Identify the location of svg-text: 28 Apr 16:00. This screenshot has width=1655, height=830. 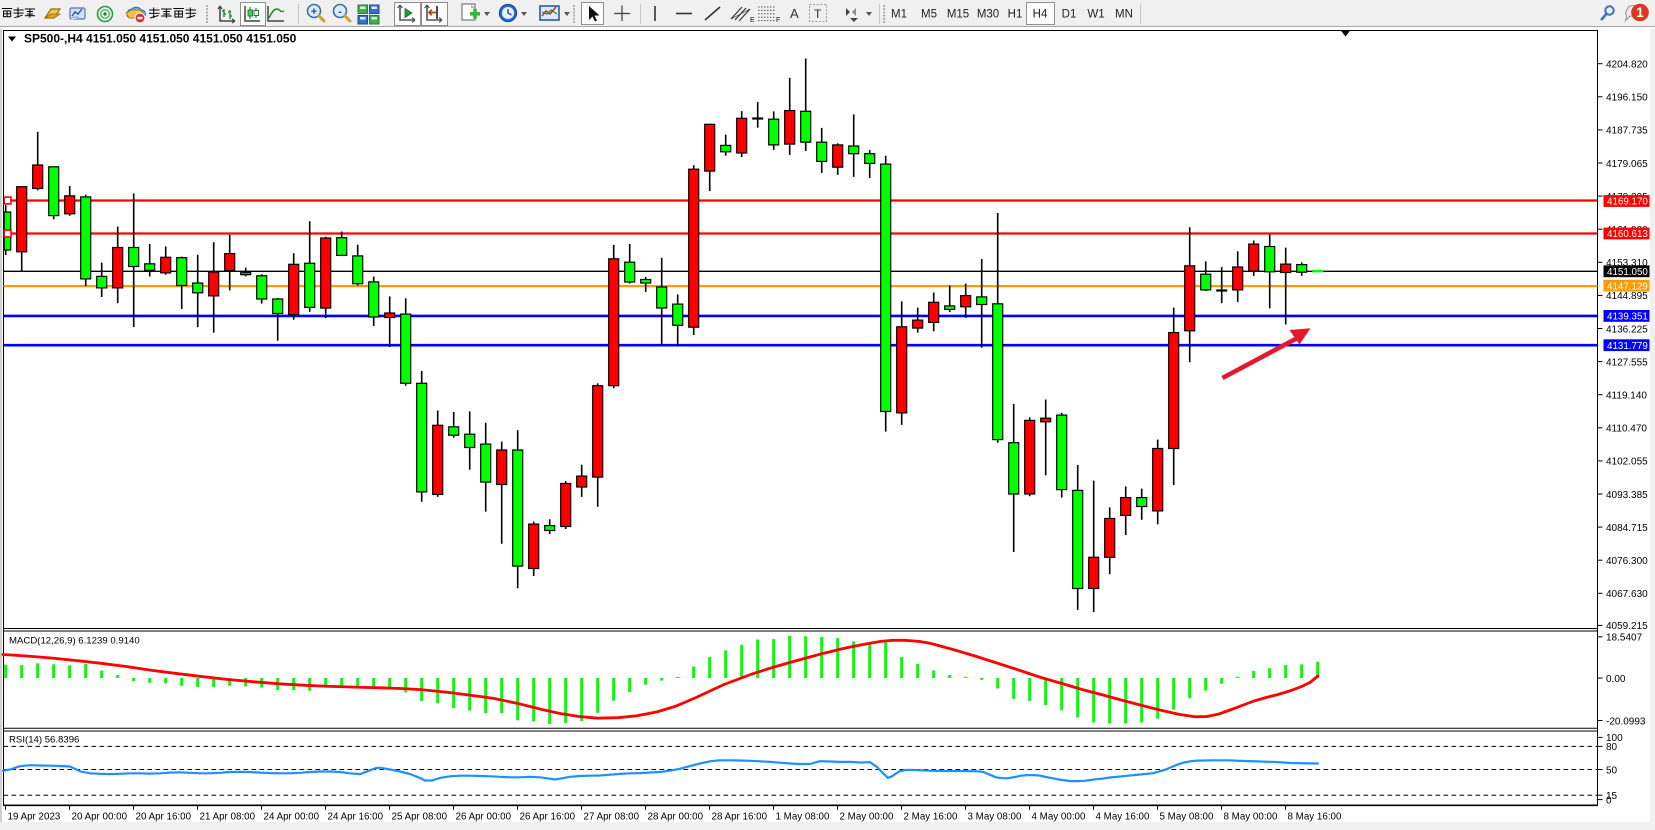
(740, 817).